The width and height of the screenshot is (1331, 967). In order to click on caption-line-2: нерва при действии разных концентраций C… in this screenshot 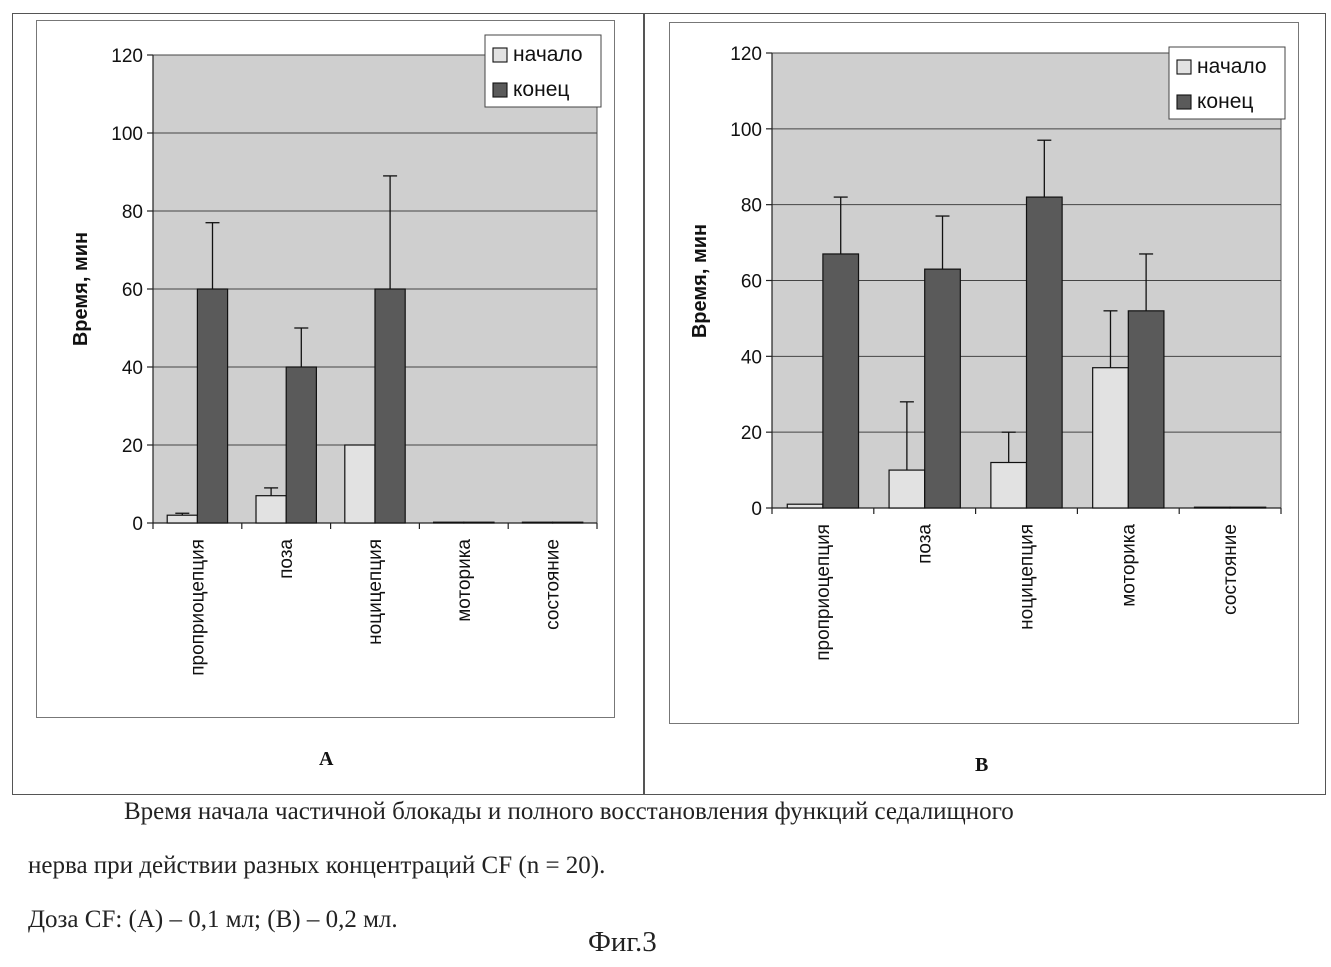, I will do `click(316, 866)`.